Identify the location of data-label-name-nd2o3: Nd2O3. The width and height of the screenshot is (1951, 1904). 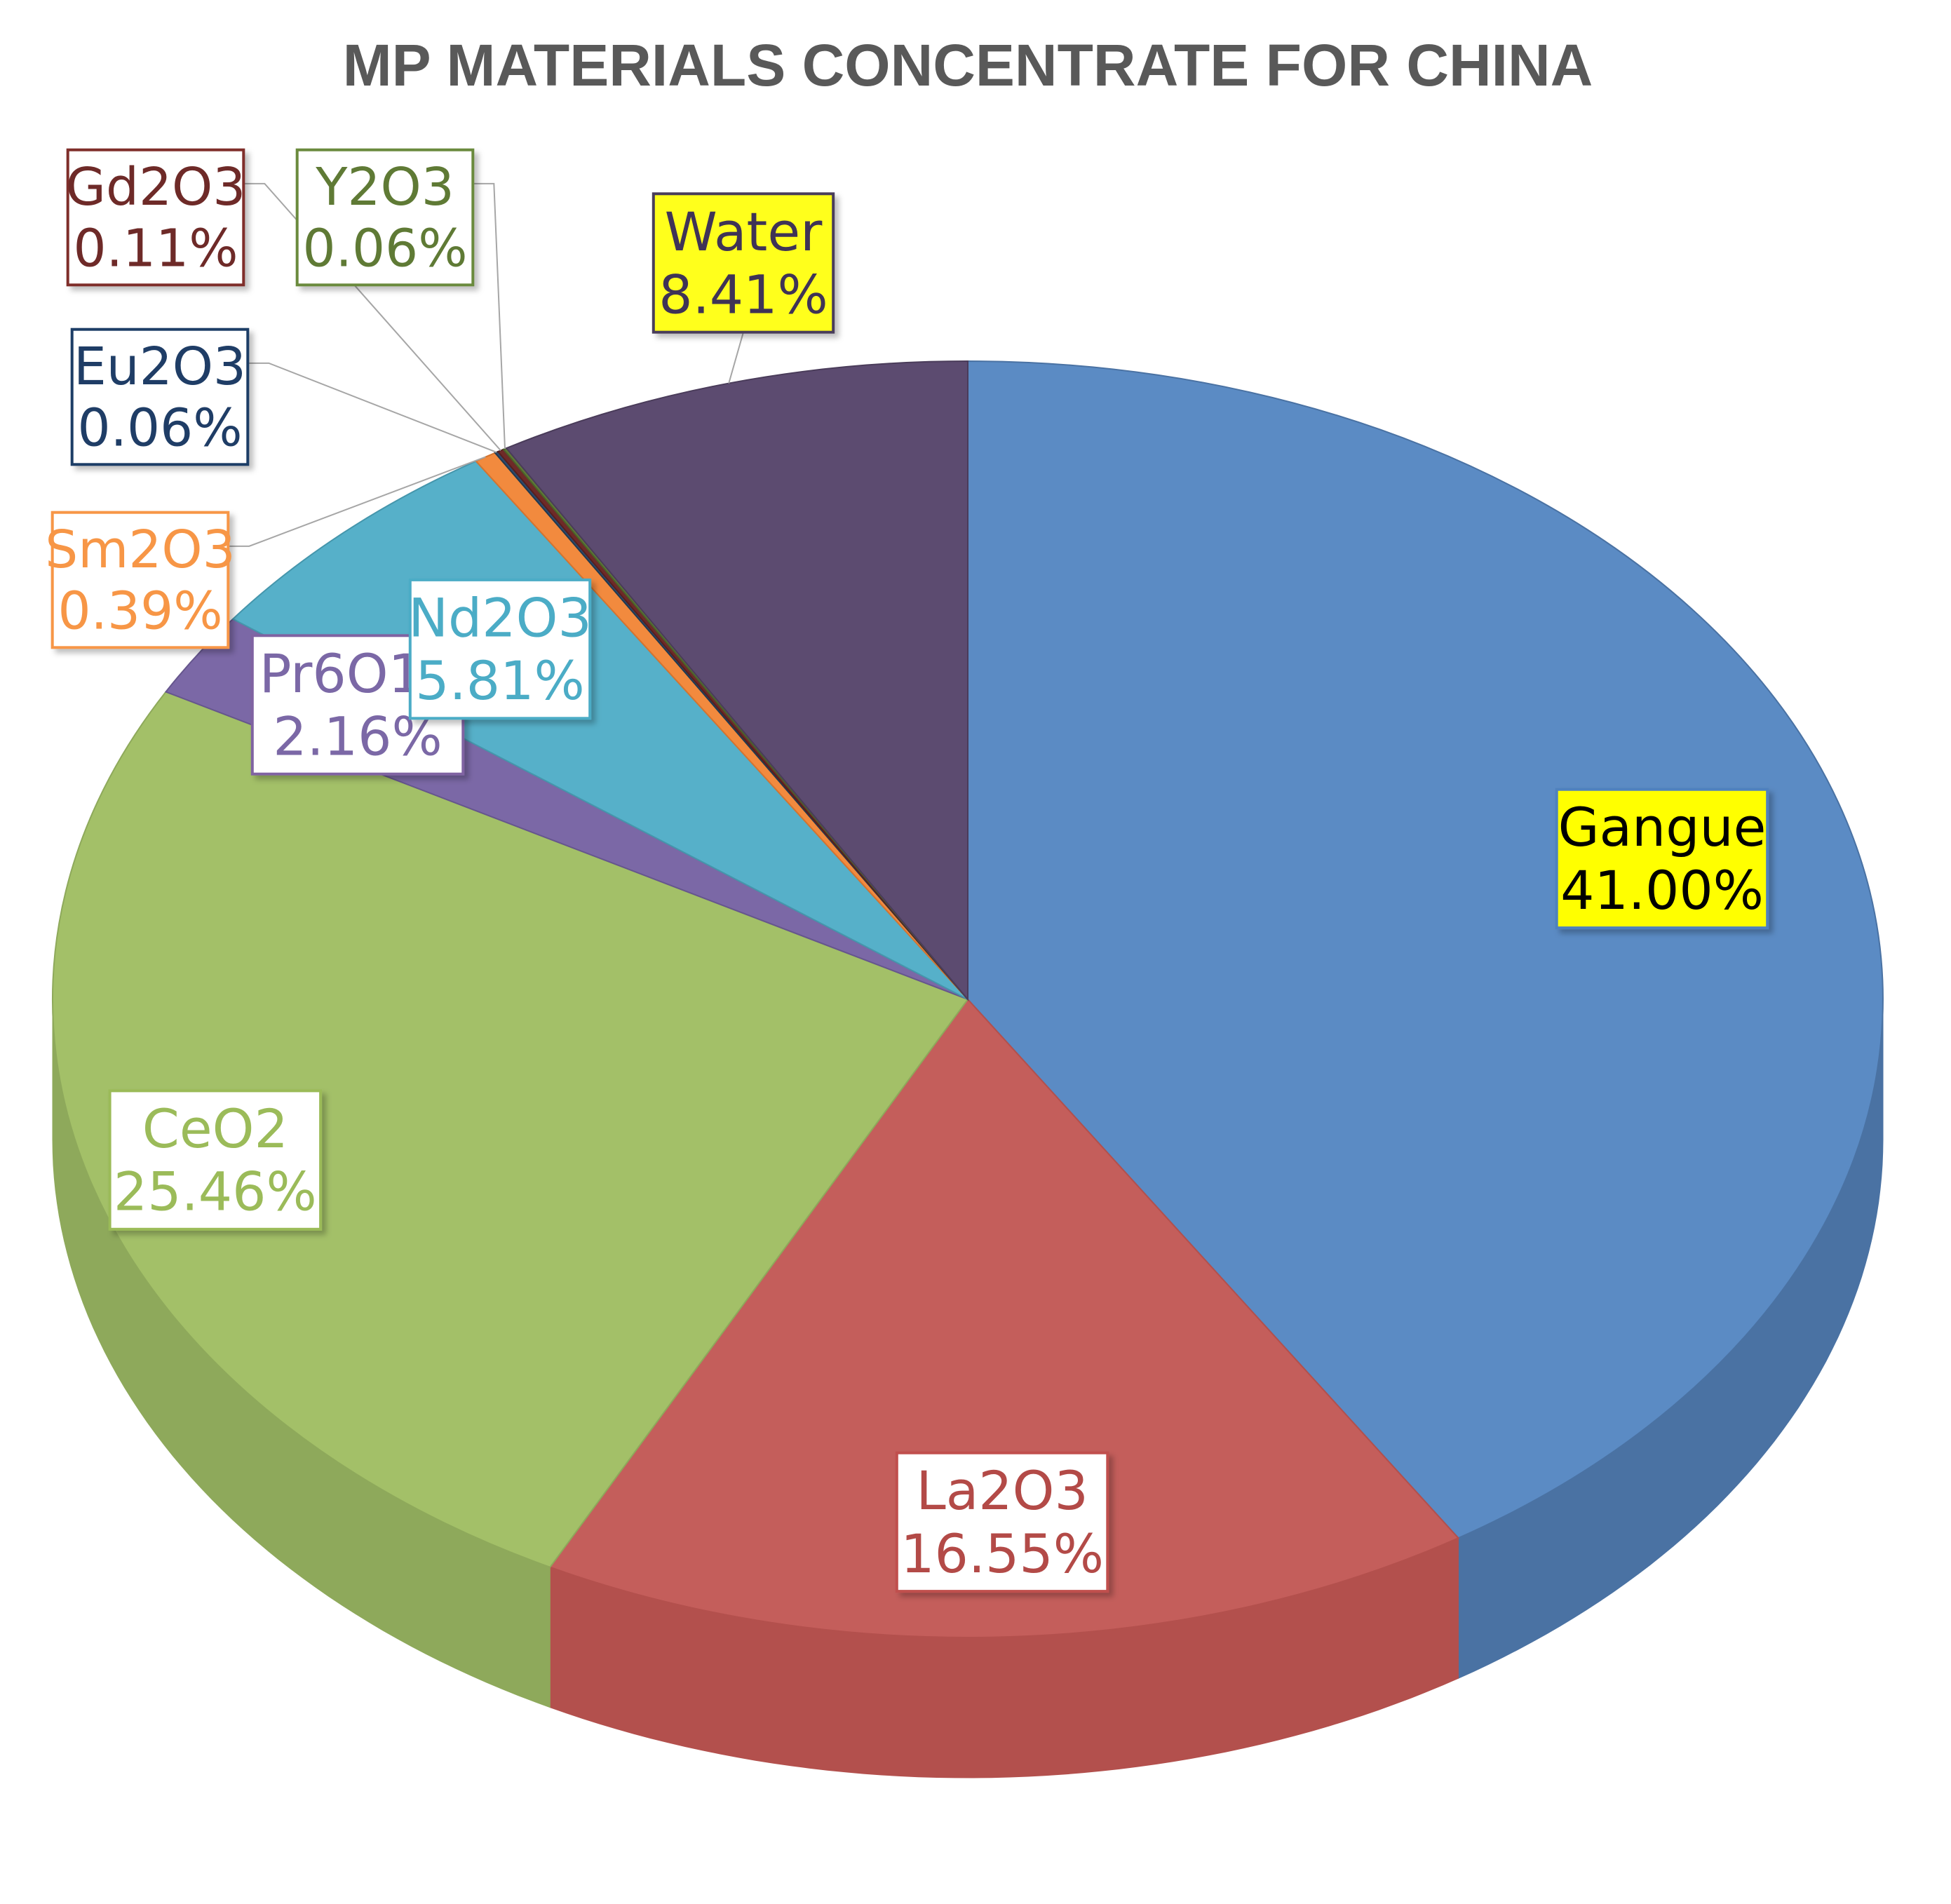
(500, 617).